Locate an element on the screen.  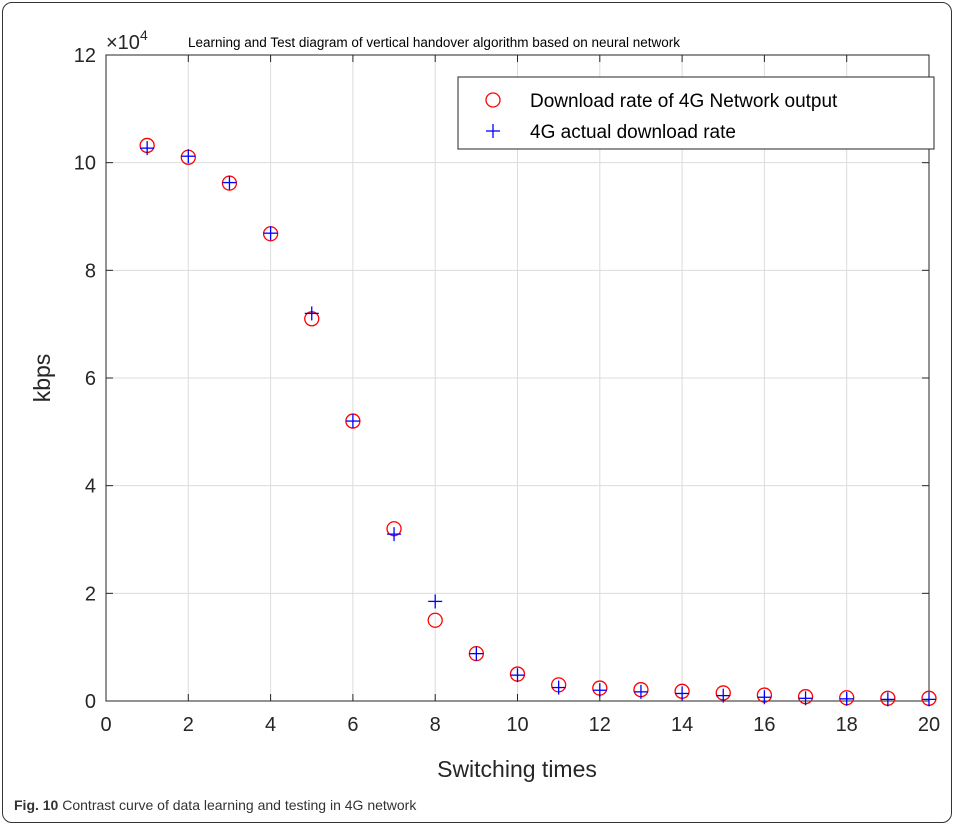
x-tick-label: 18 is located at coordinates (847, 725).